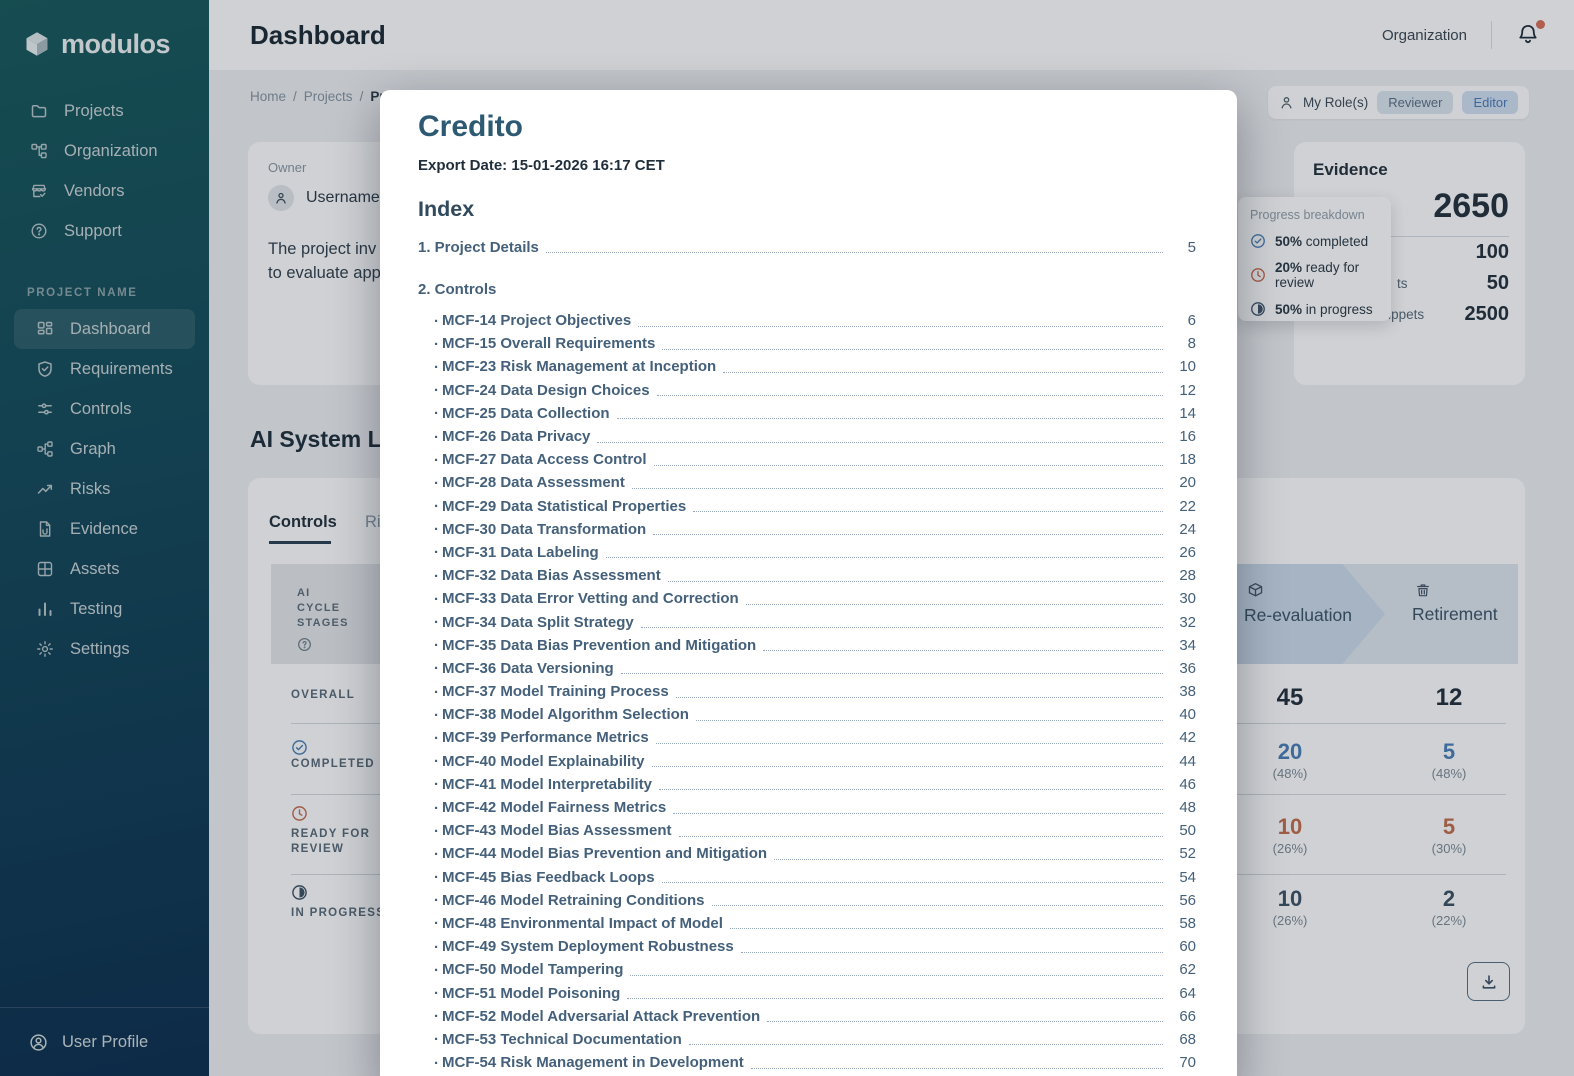 This screenshot has width=1574, height=1076. I want to click on sidebar-footer: User Profile, so click(104, 1041).